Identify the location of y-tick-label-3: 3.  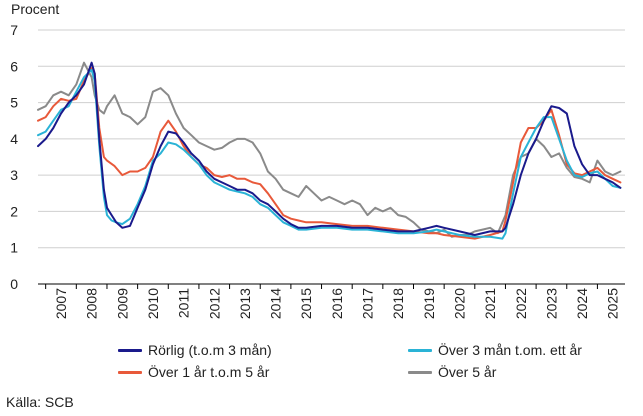
(14, 175).